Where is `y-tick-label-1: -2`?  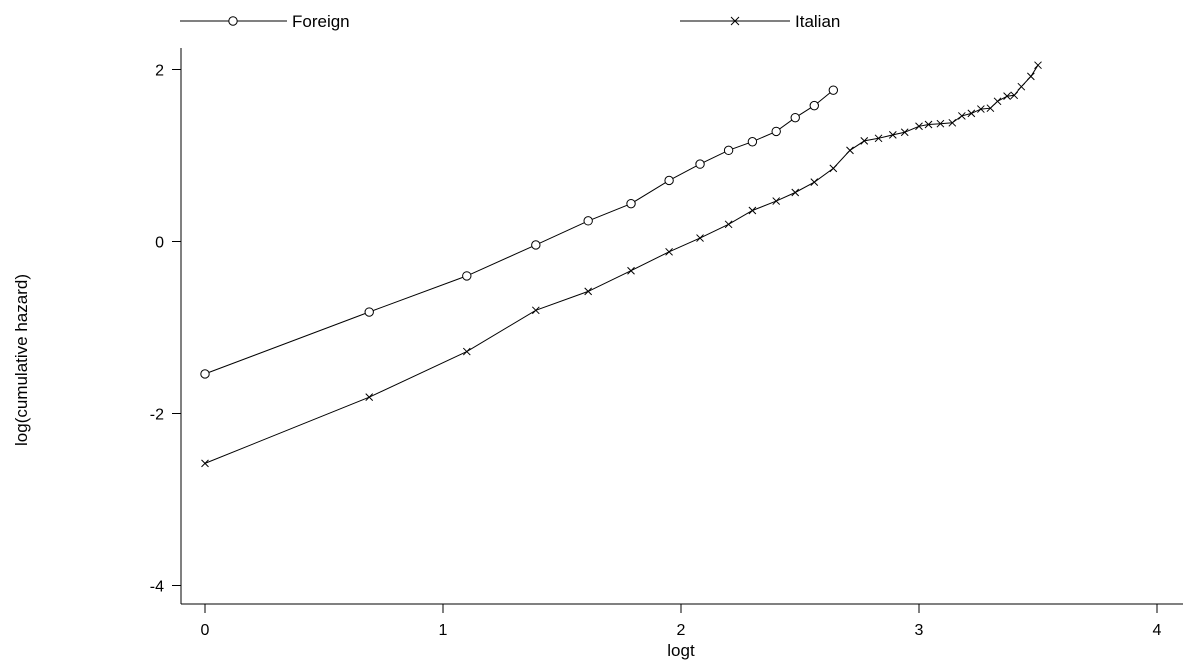 y-tick-label-1: -2 is located at coordinates (157, 415).